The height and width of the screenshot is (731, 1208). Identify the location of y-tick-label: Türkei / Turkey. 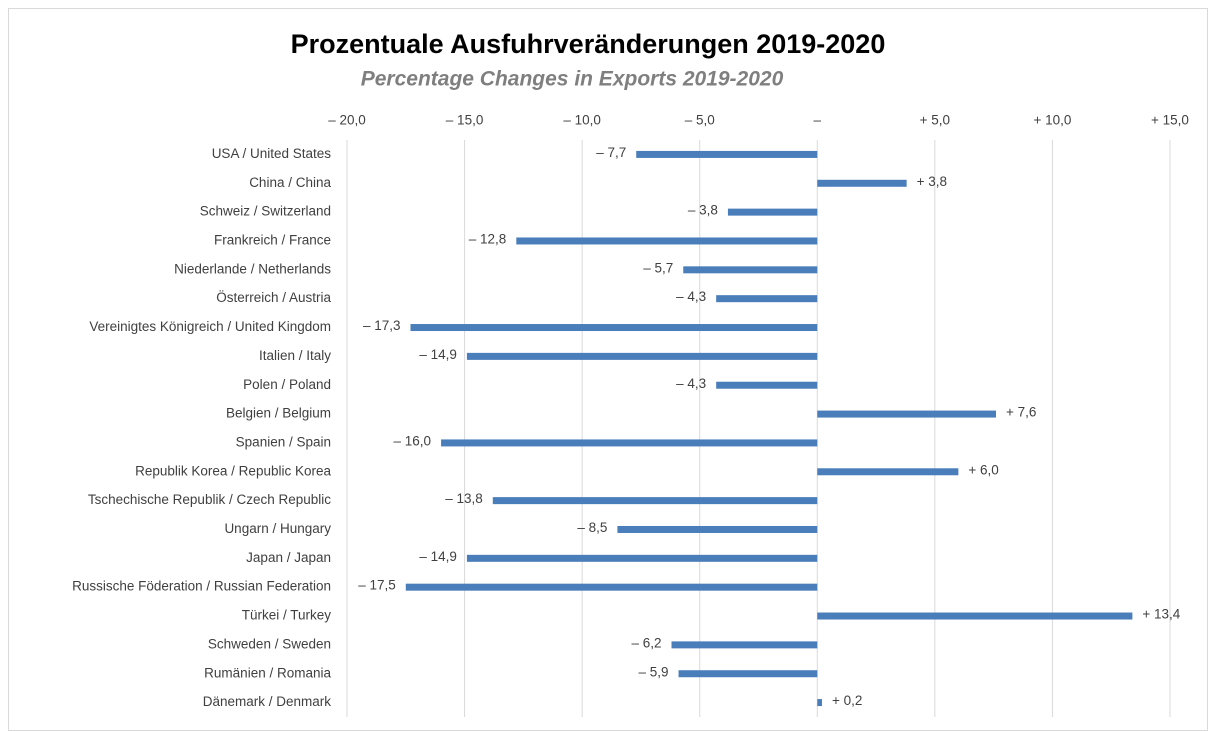
(287, 615).